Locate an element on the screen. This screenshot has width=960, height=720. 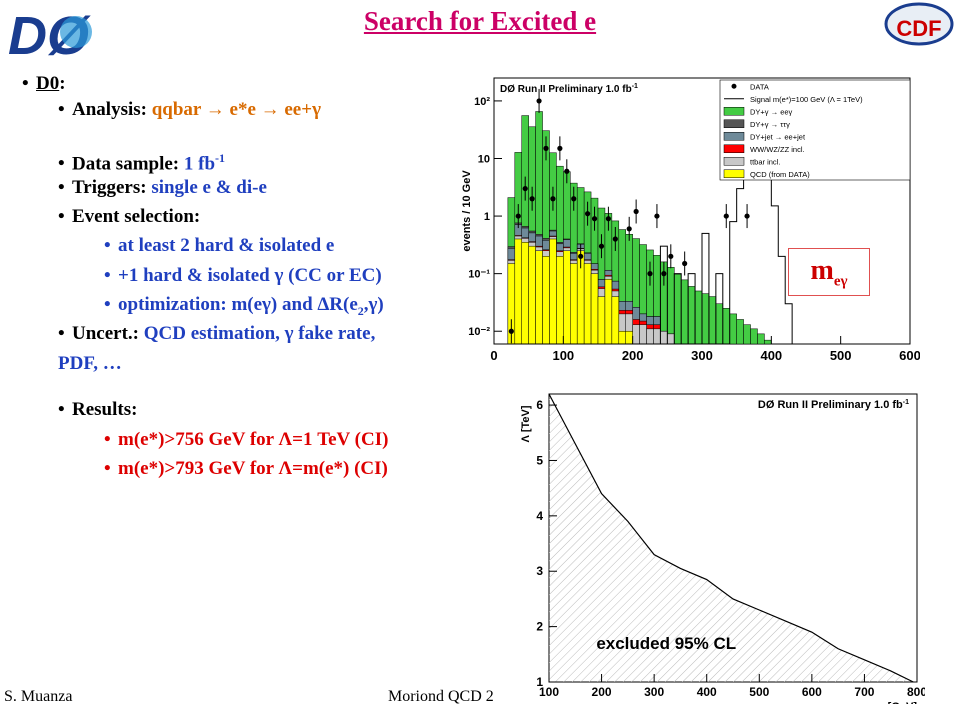
y-axis-label: events / 10 GeV is located at coordinates (467, 211).